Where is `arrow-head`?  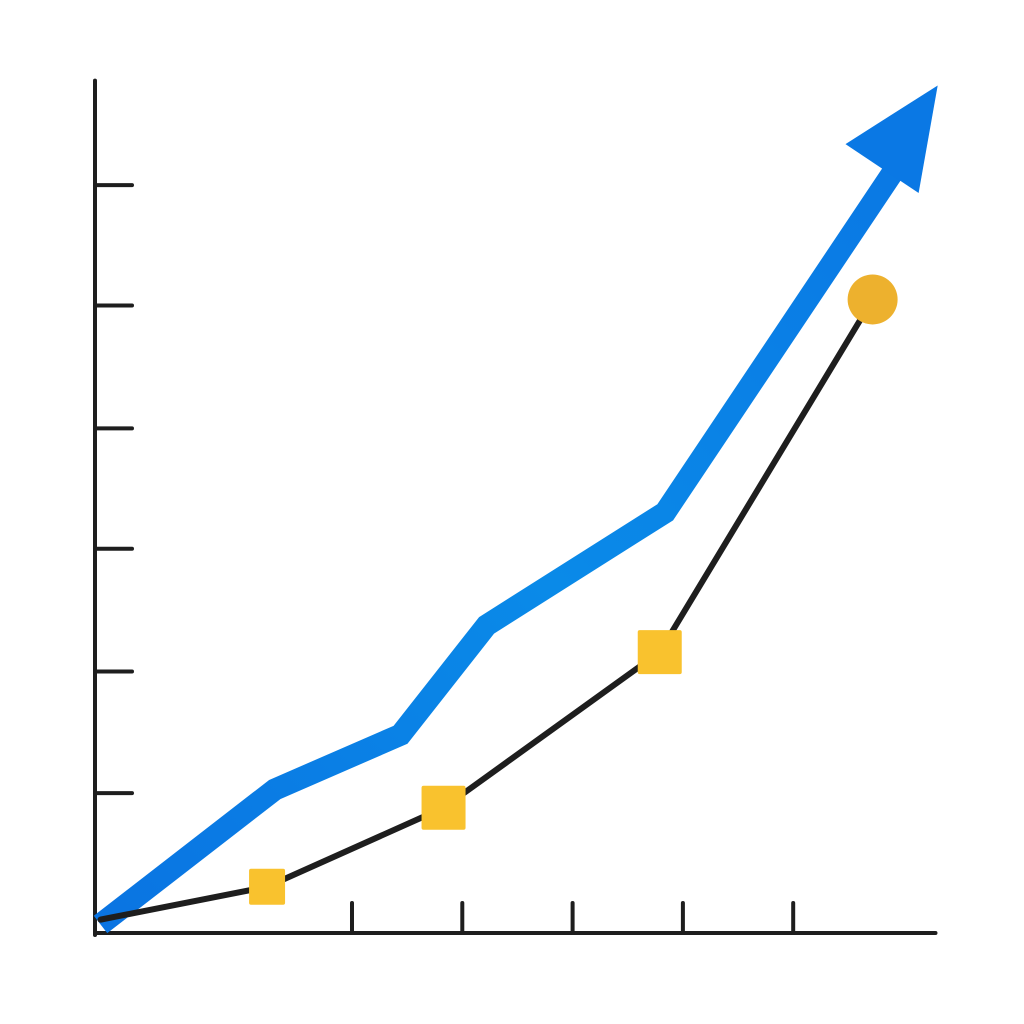
arrow-head is located at coordinates (891, 139).